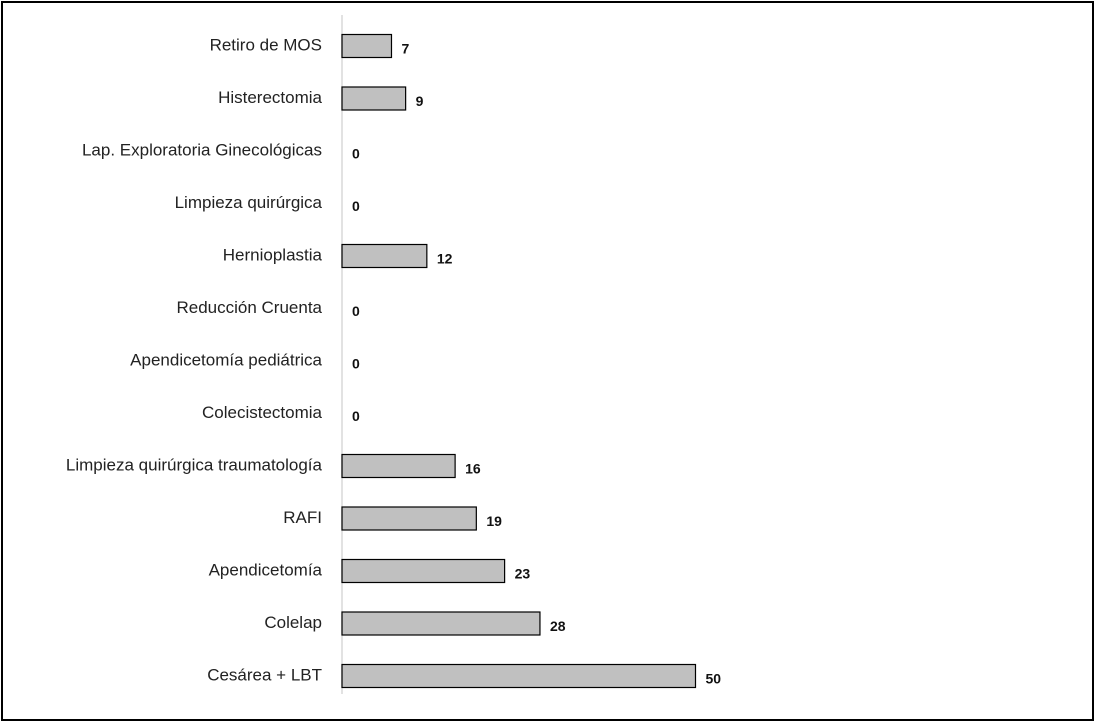  Describe the element at coordinates (262, 412) in the screenshot. I see `category-label: Colecistectomia` at that location.